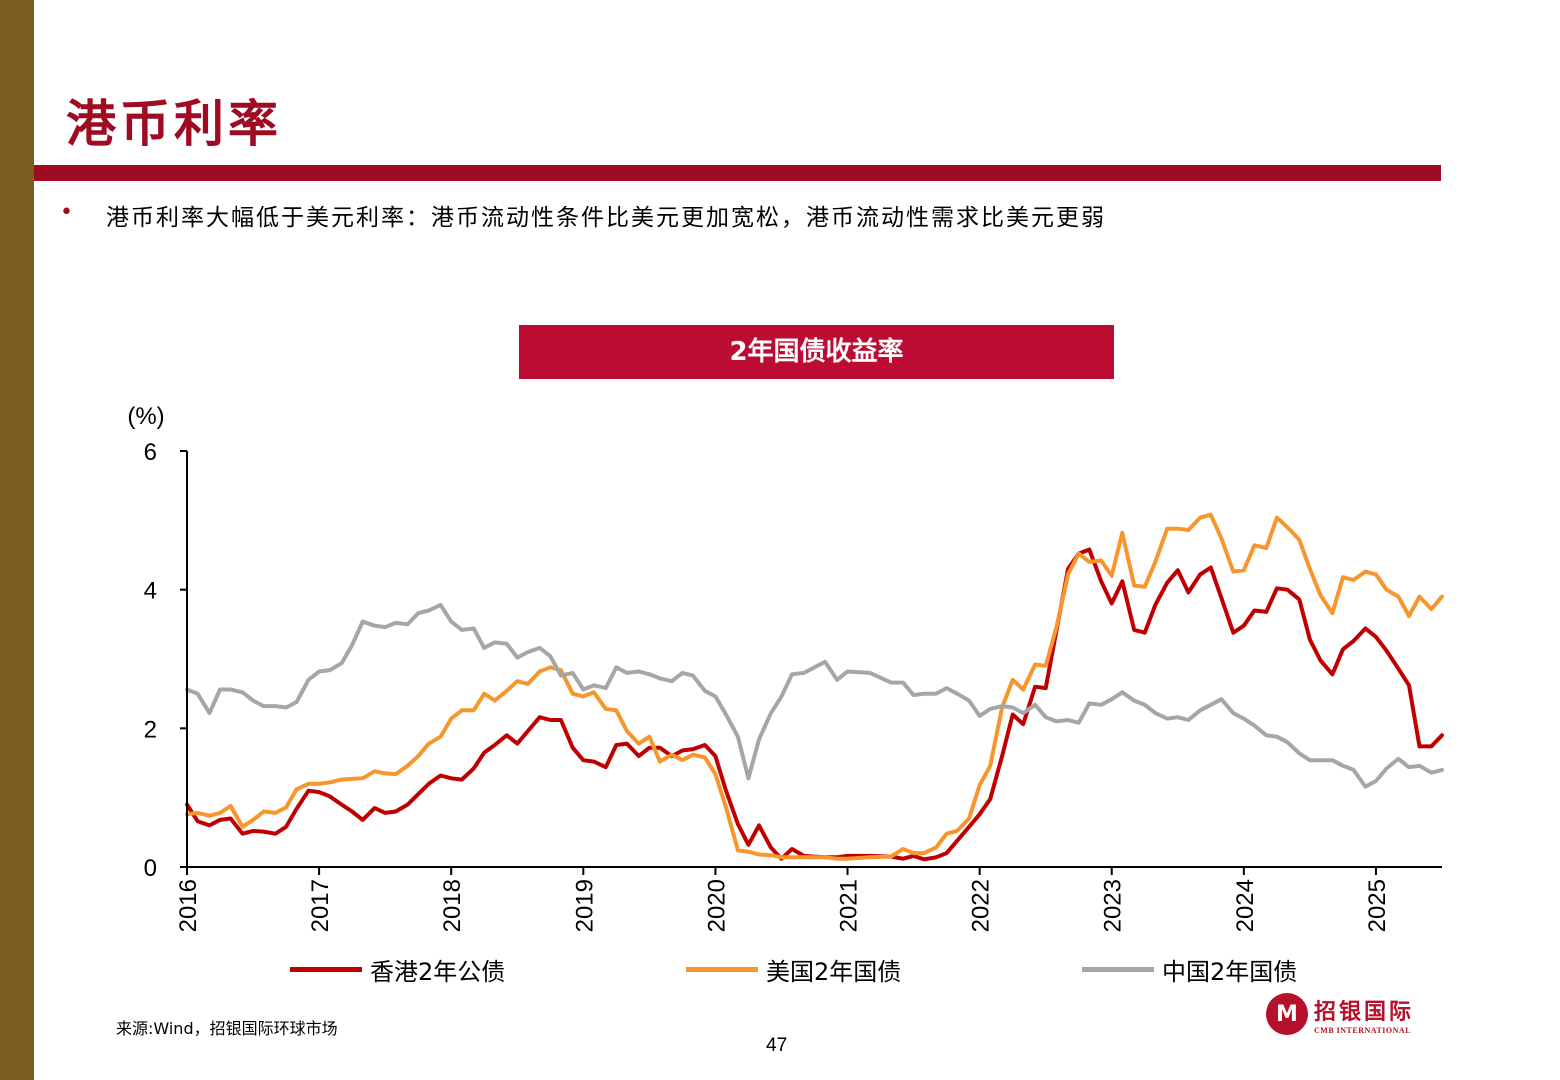 The height and width of the screenshot is (1080, 1560). Describe the element at coordinates (981, 905) in the screenshot. I see `x-tick-label: 2022` at that location.